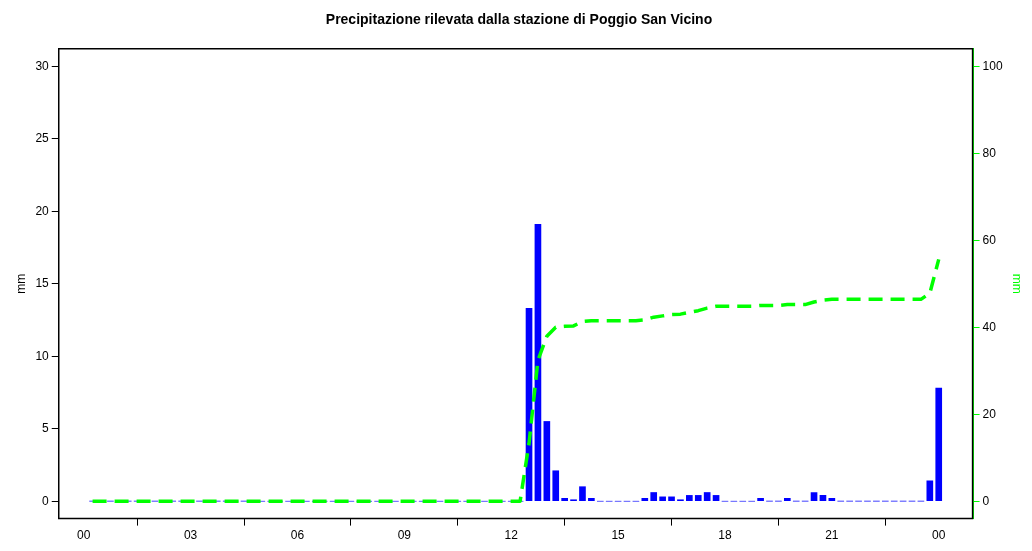 This screenshot has height=551, width=1032. Describe the element at coordinates (989, 326) in the screenshot. I see `y2-tick-label: 40` at that location.